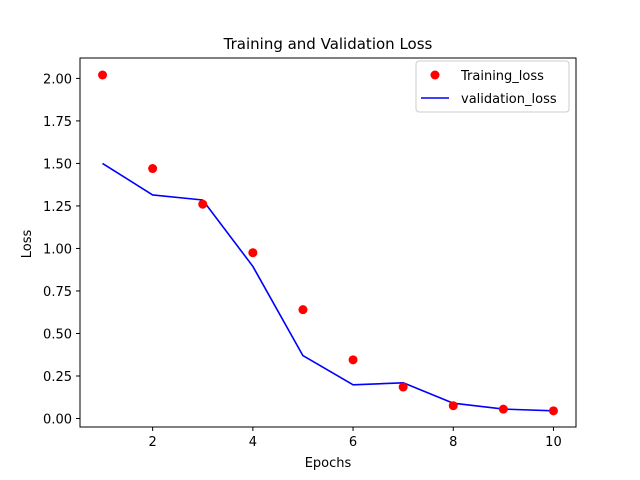 The width and height of the screenshot is (640, 480). What do you see at coordinates (328, 463) in the screenshot?
I see `x-axis-label: Epochs` at bounding box center [328, 463].